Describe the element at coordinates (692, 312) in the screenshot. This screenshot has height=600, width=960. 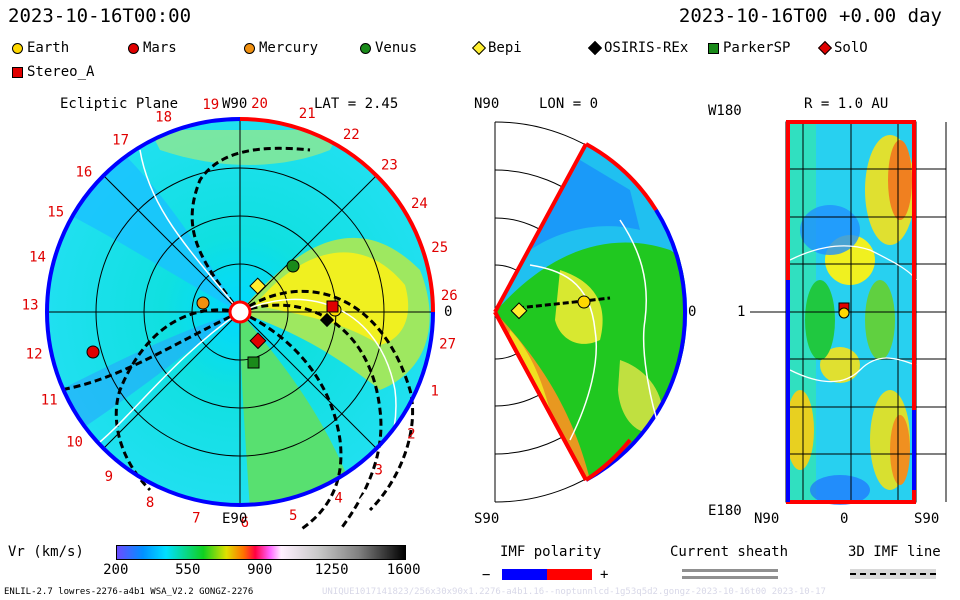
I see `meridional-right-label: 0` at that location.